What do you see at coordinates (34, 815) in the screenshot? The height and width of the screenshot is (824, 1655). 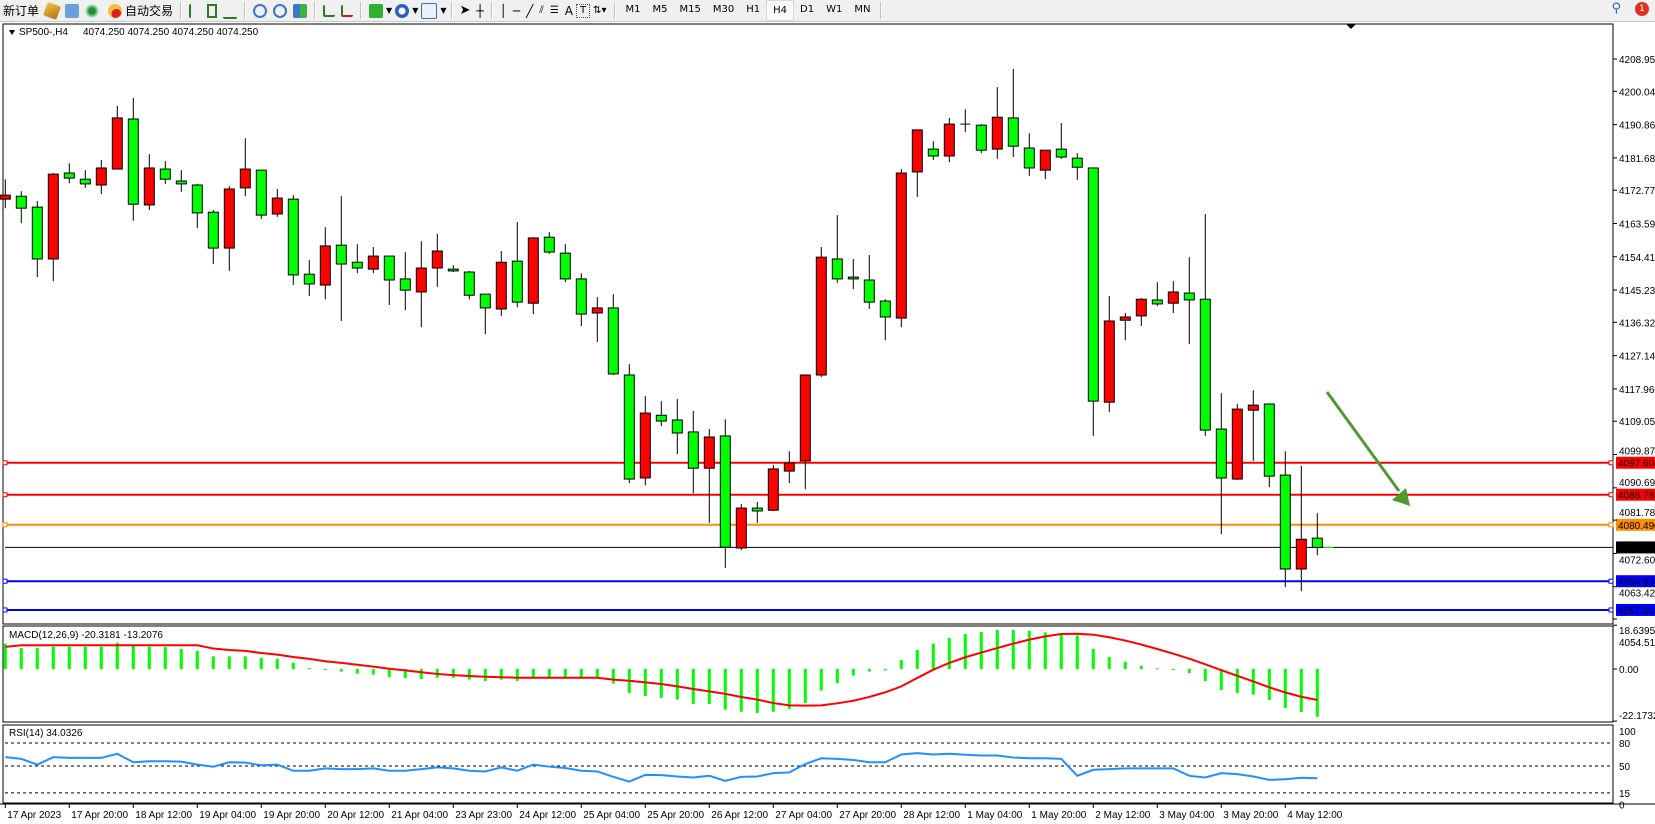 I see `time-axis-label: 17 Apr 2023` at bounding box center [34, 815].